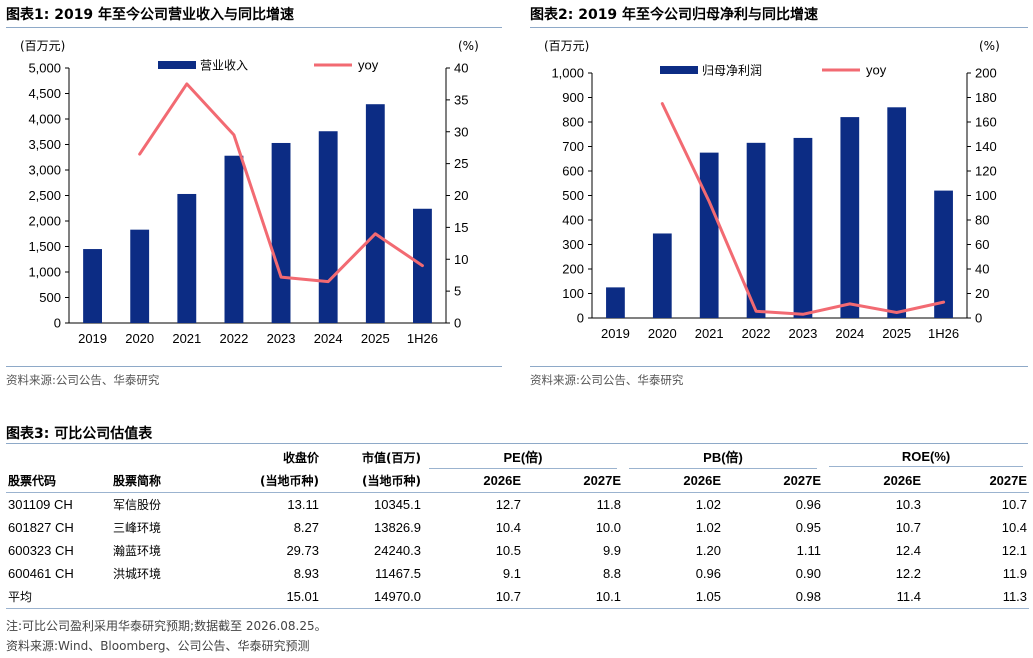 The image size is (1033, 658). I want to click on header-pe-group: PE(倍), so click(523, 457).